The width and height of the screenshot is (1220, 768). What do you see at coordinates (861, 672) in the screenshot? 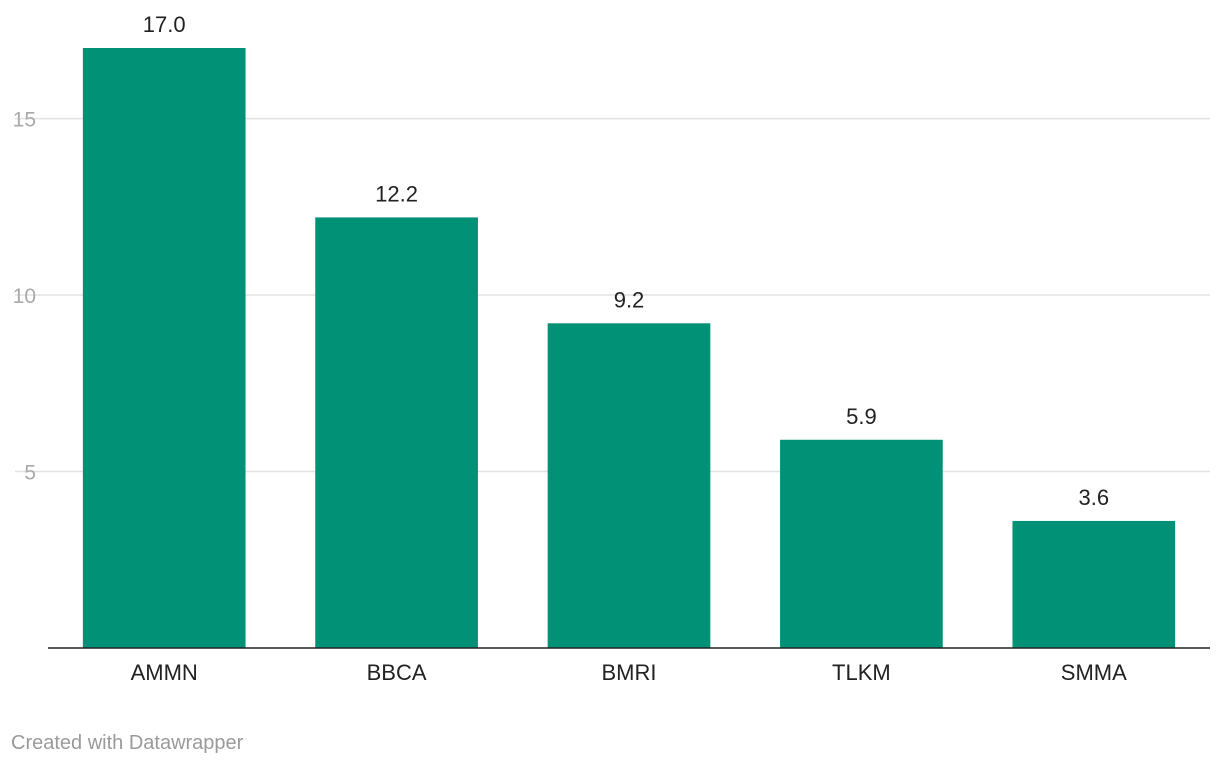
I see `category-label-tlkm: TLKM` at bounding box center [861, 672].